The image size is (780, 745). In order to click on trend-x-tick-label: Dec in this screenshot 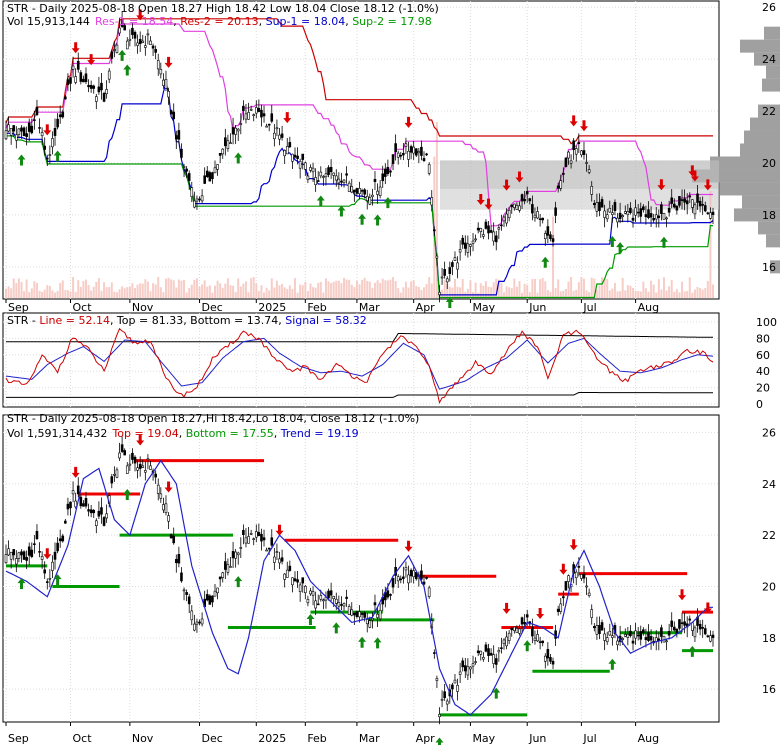, I will do `click(212, 738)`.